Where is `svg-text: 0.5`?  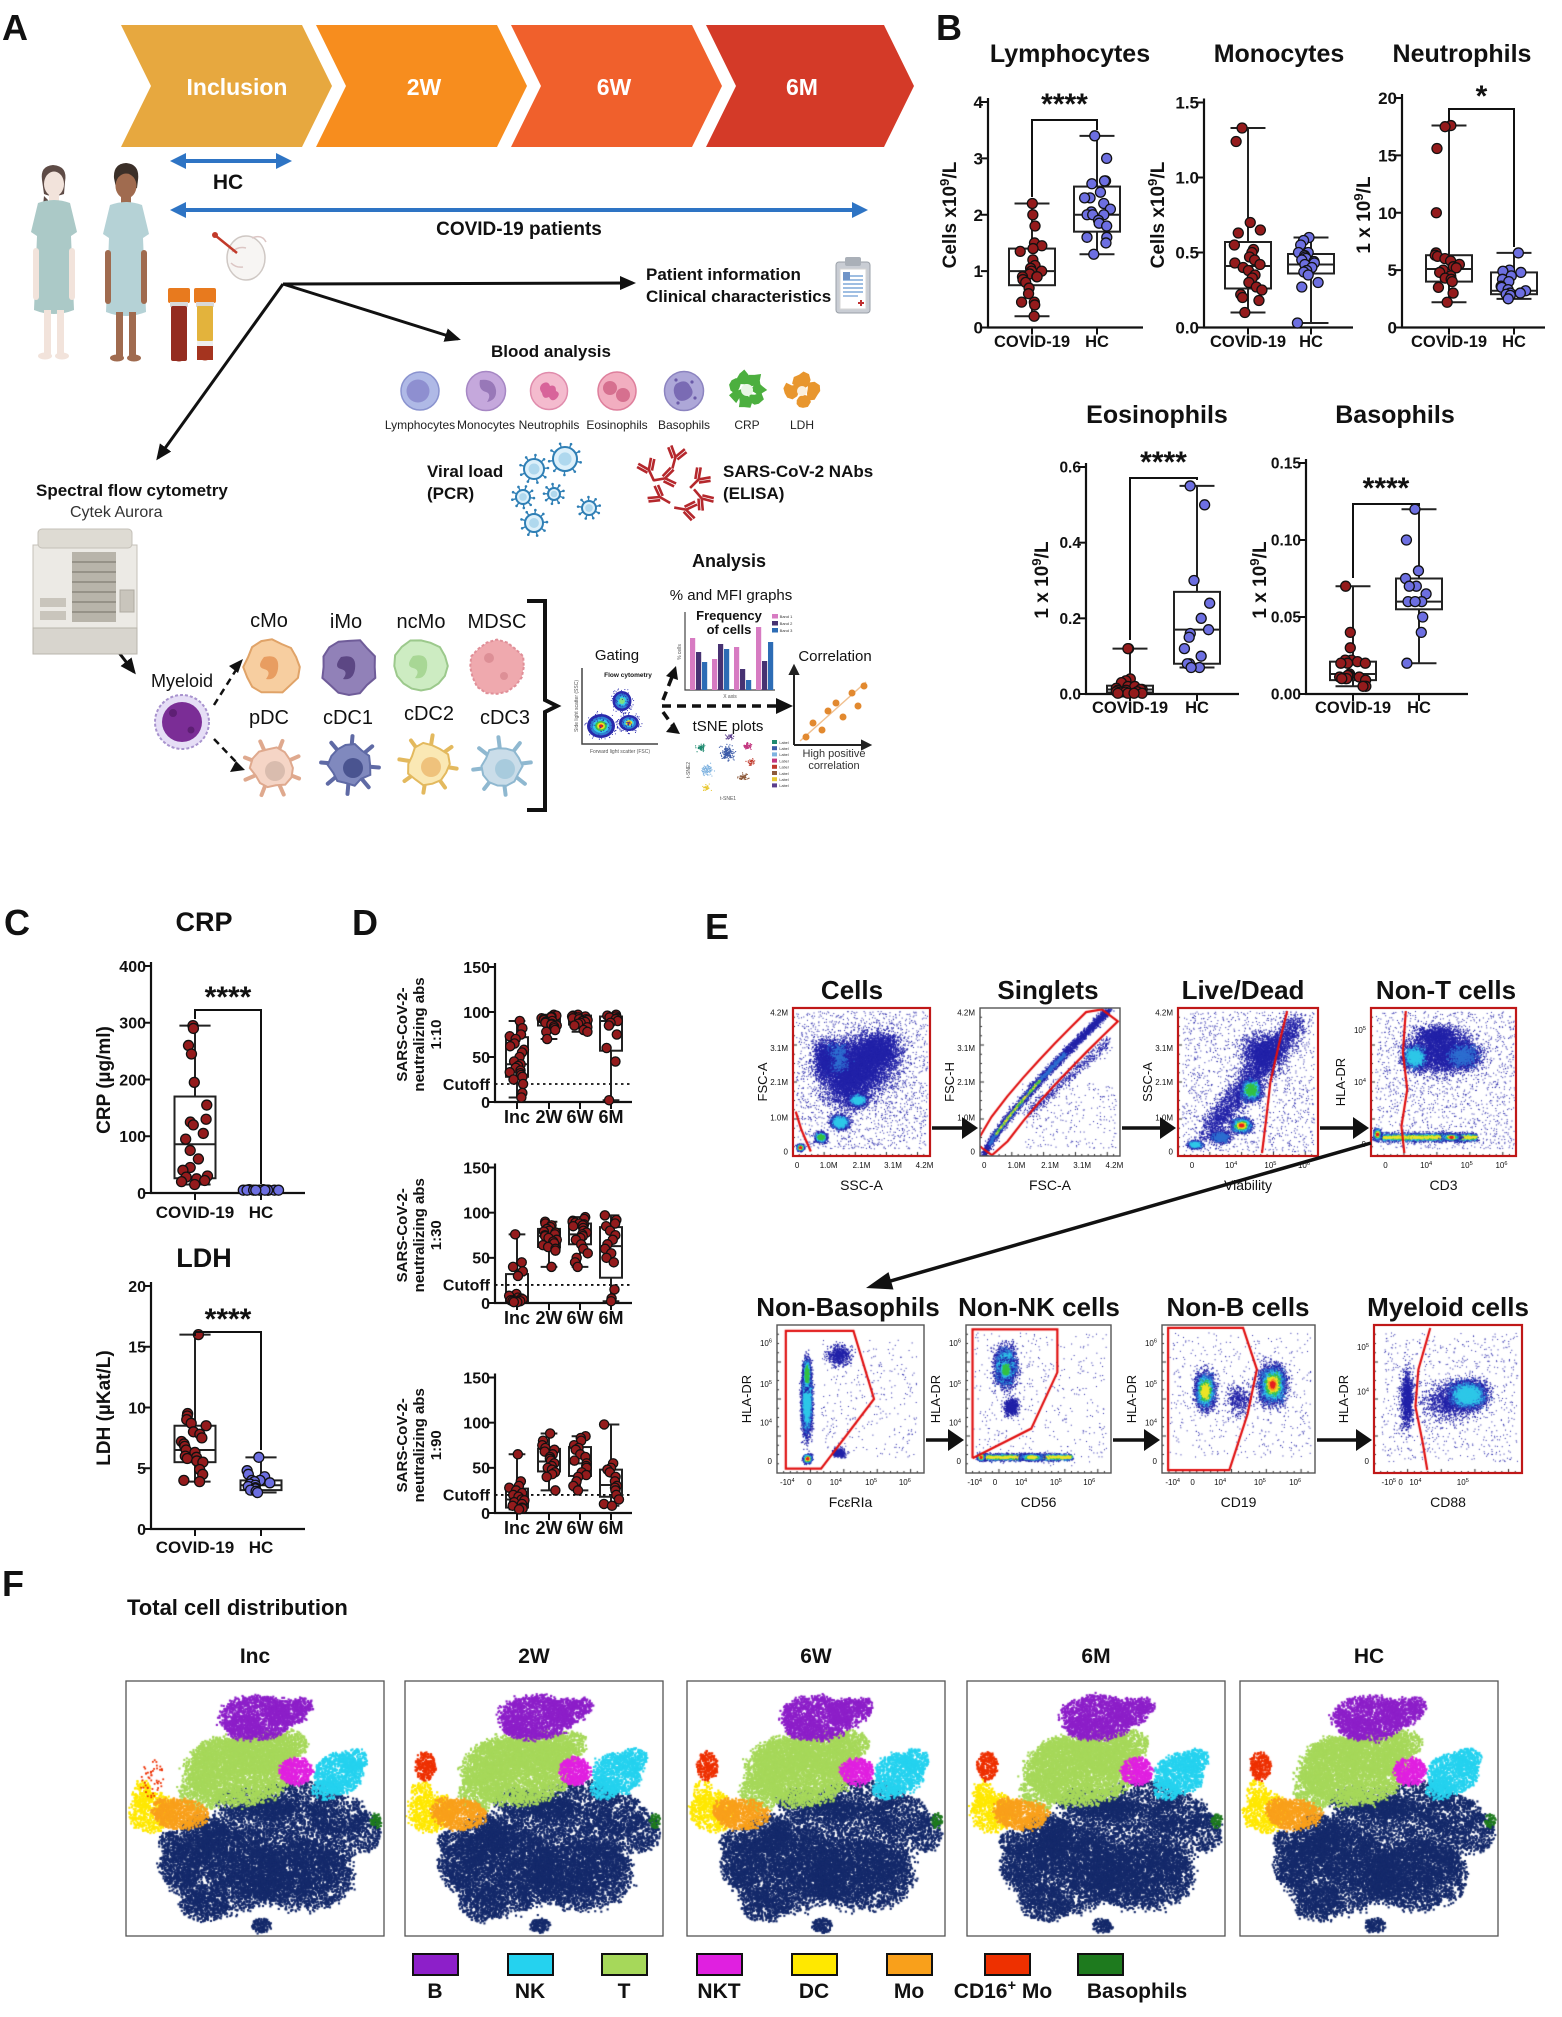
svg-text: 0.5 is located at coordinates (1187, 253).